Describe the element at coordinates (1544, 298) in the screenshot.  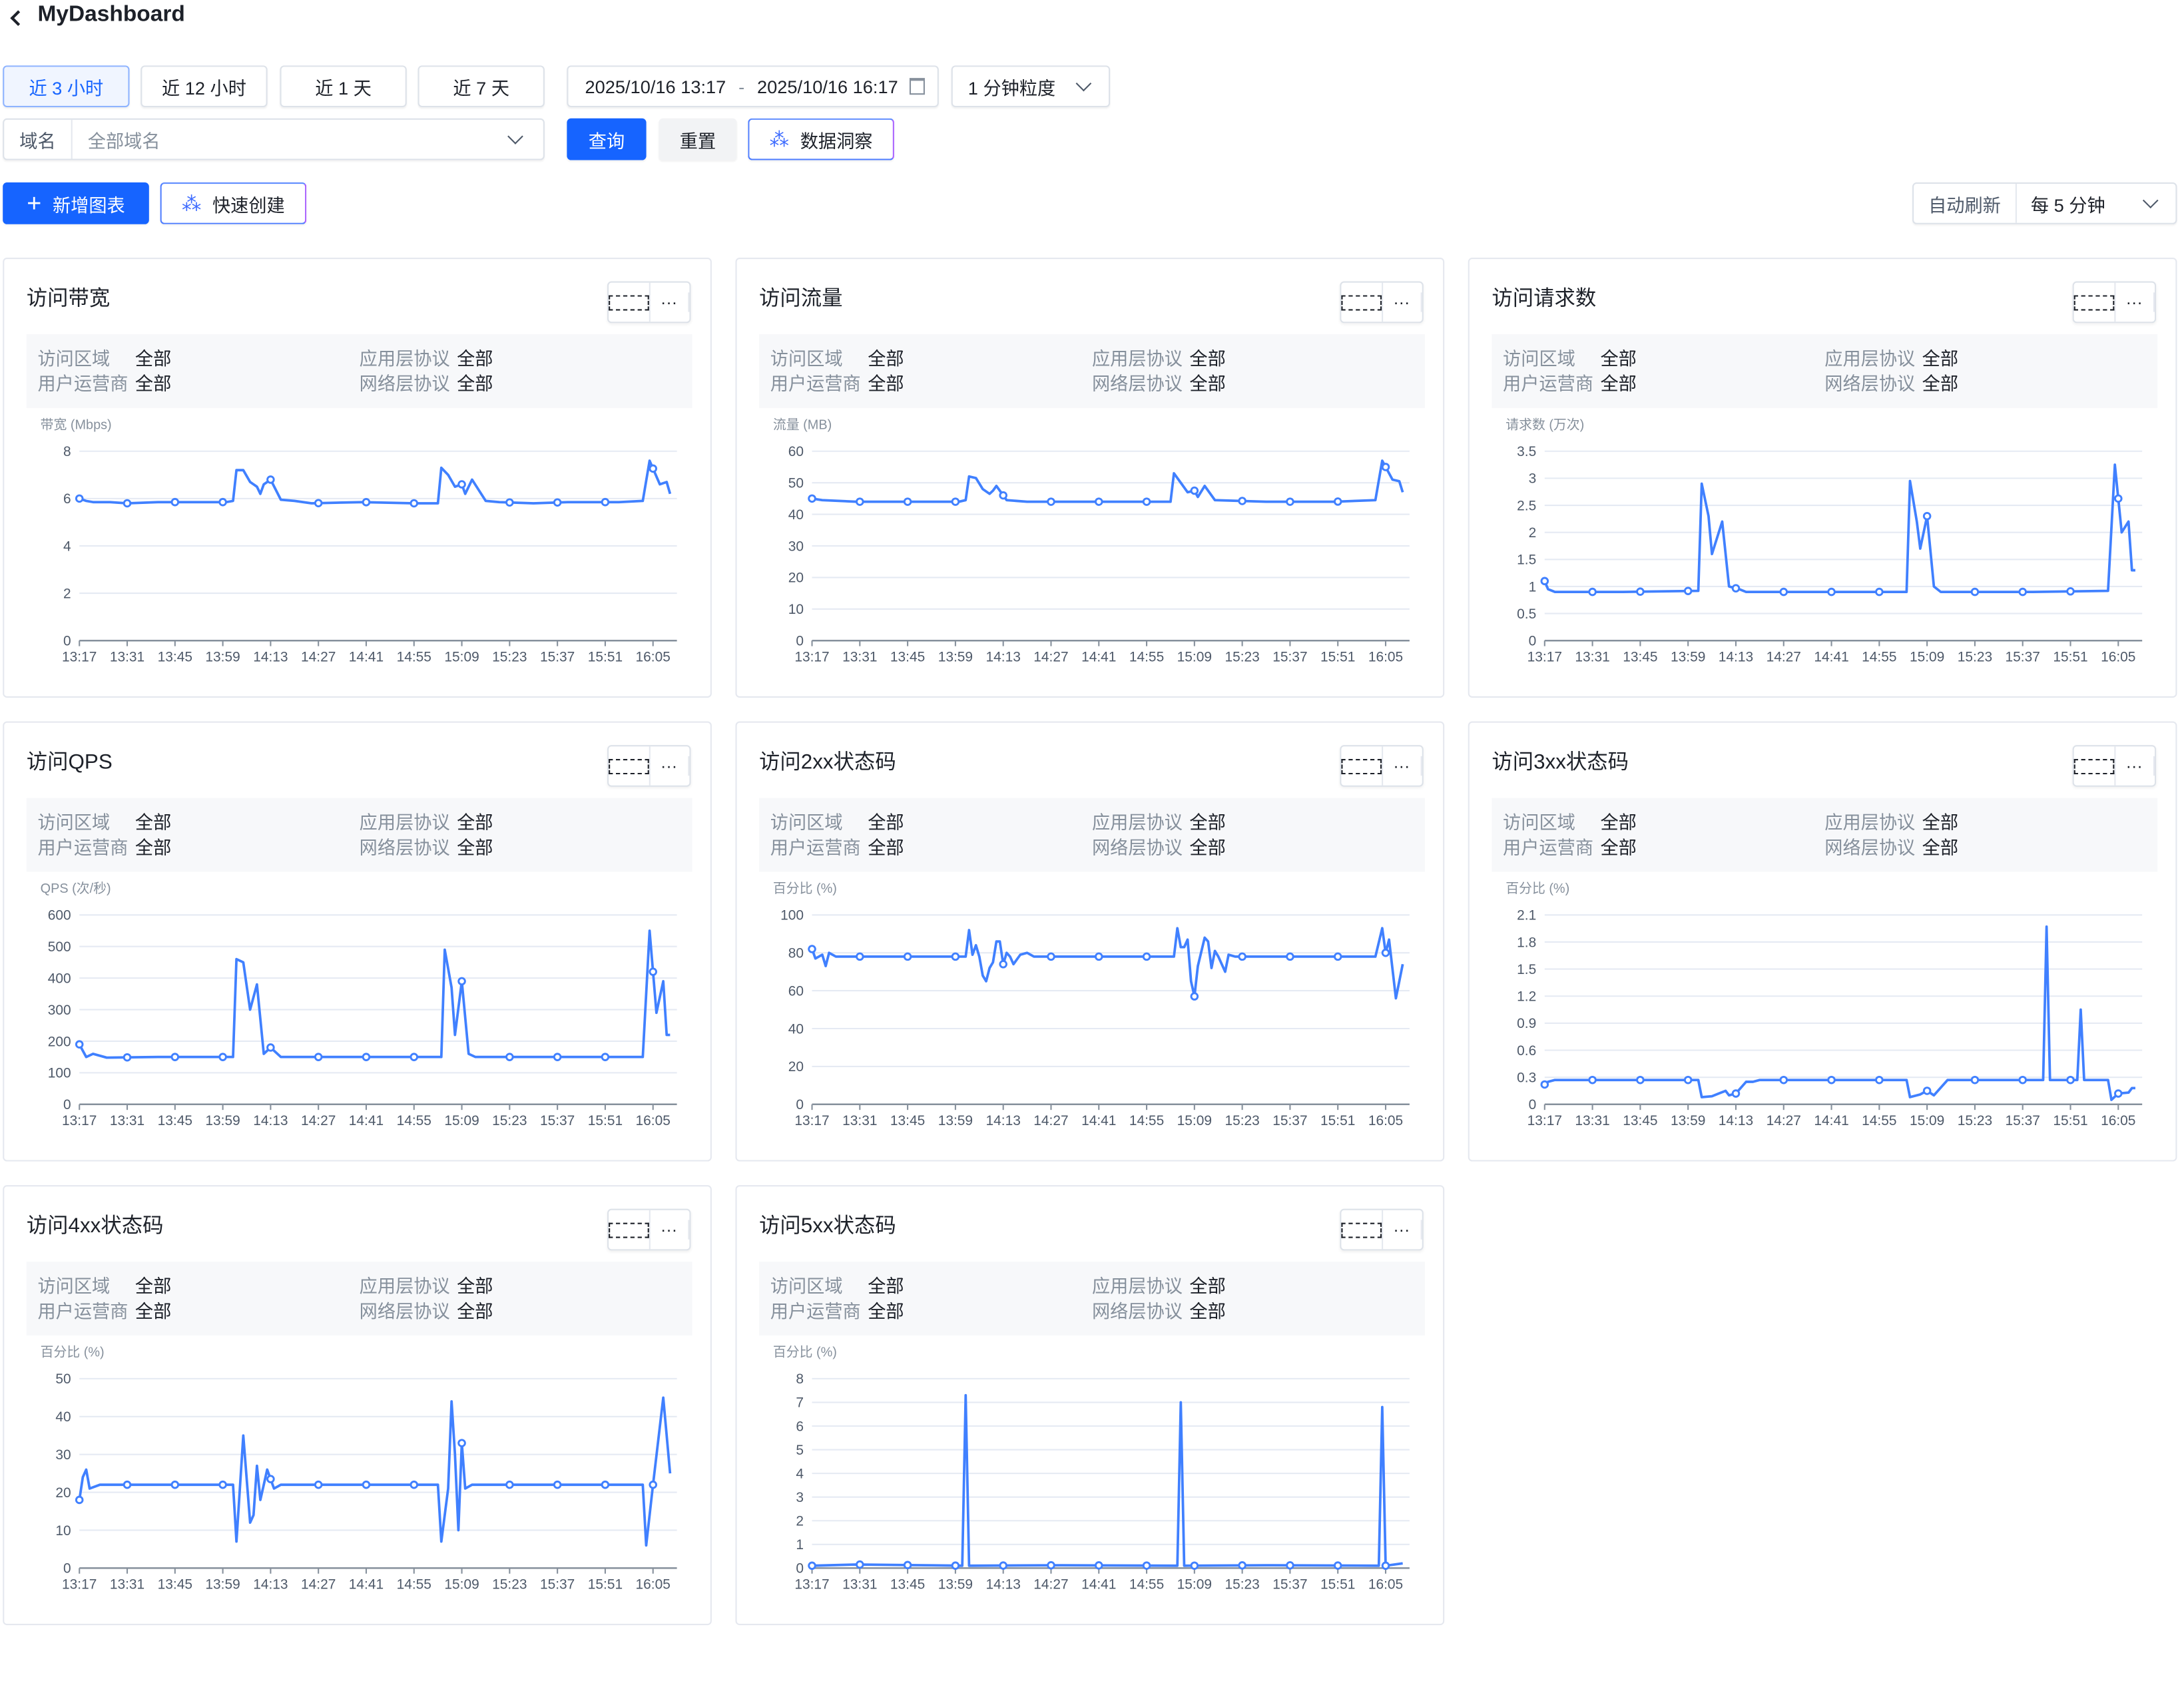
I see `chart-title: 访问请求数` at that location.